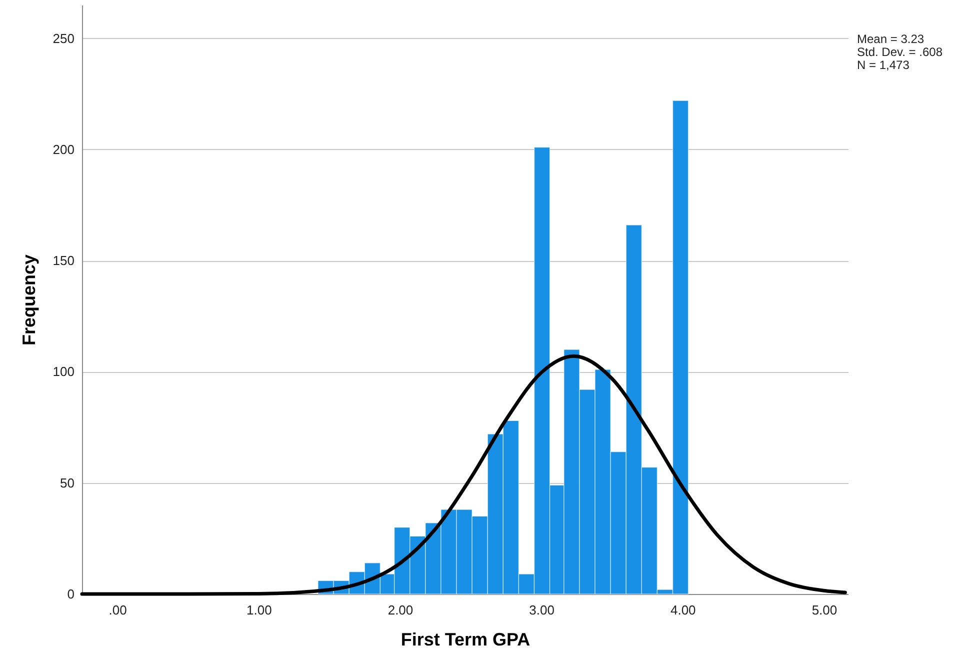 Image resolution: width=967 pixels, height=665 pixels. Describe the element at coordinates (117, 610) in the screenshot. I see `x-tick-label: .00` at that location.